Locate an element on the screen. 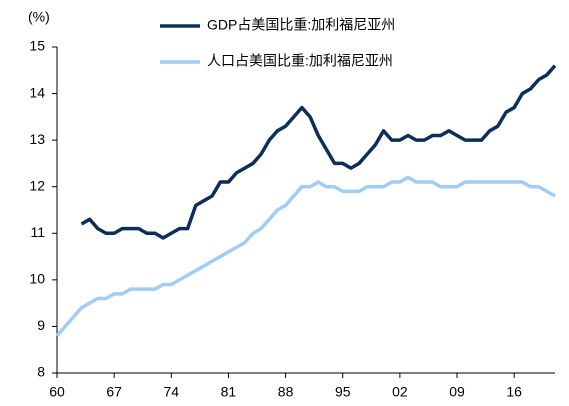 This screenshot has height=406, width=569. x-tick-label: 67 is located at coordinates (114, 392).